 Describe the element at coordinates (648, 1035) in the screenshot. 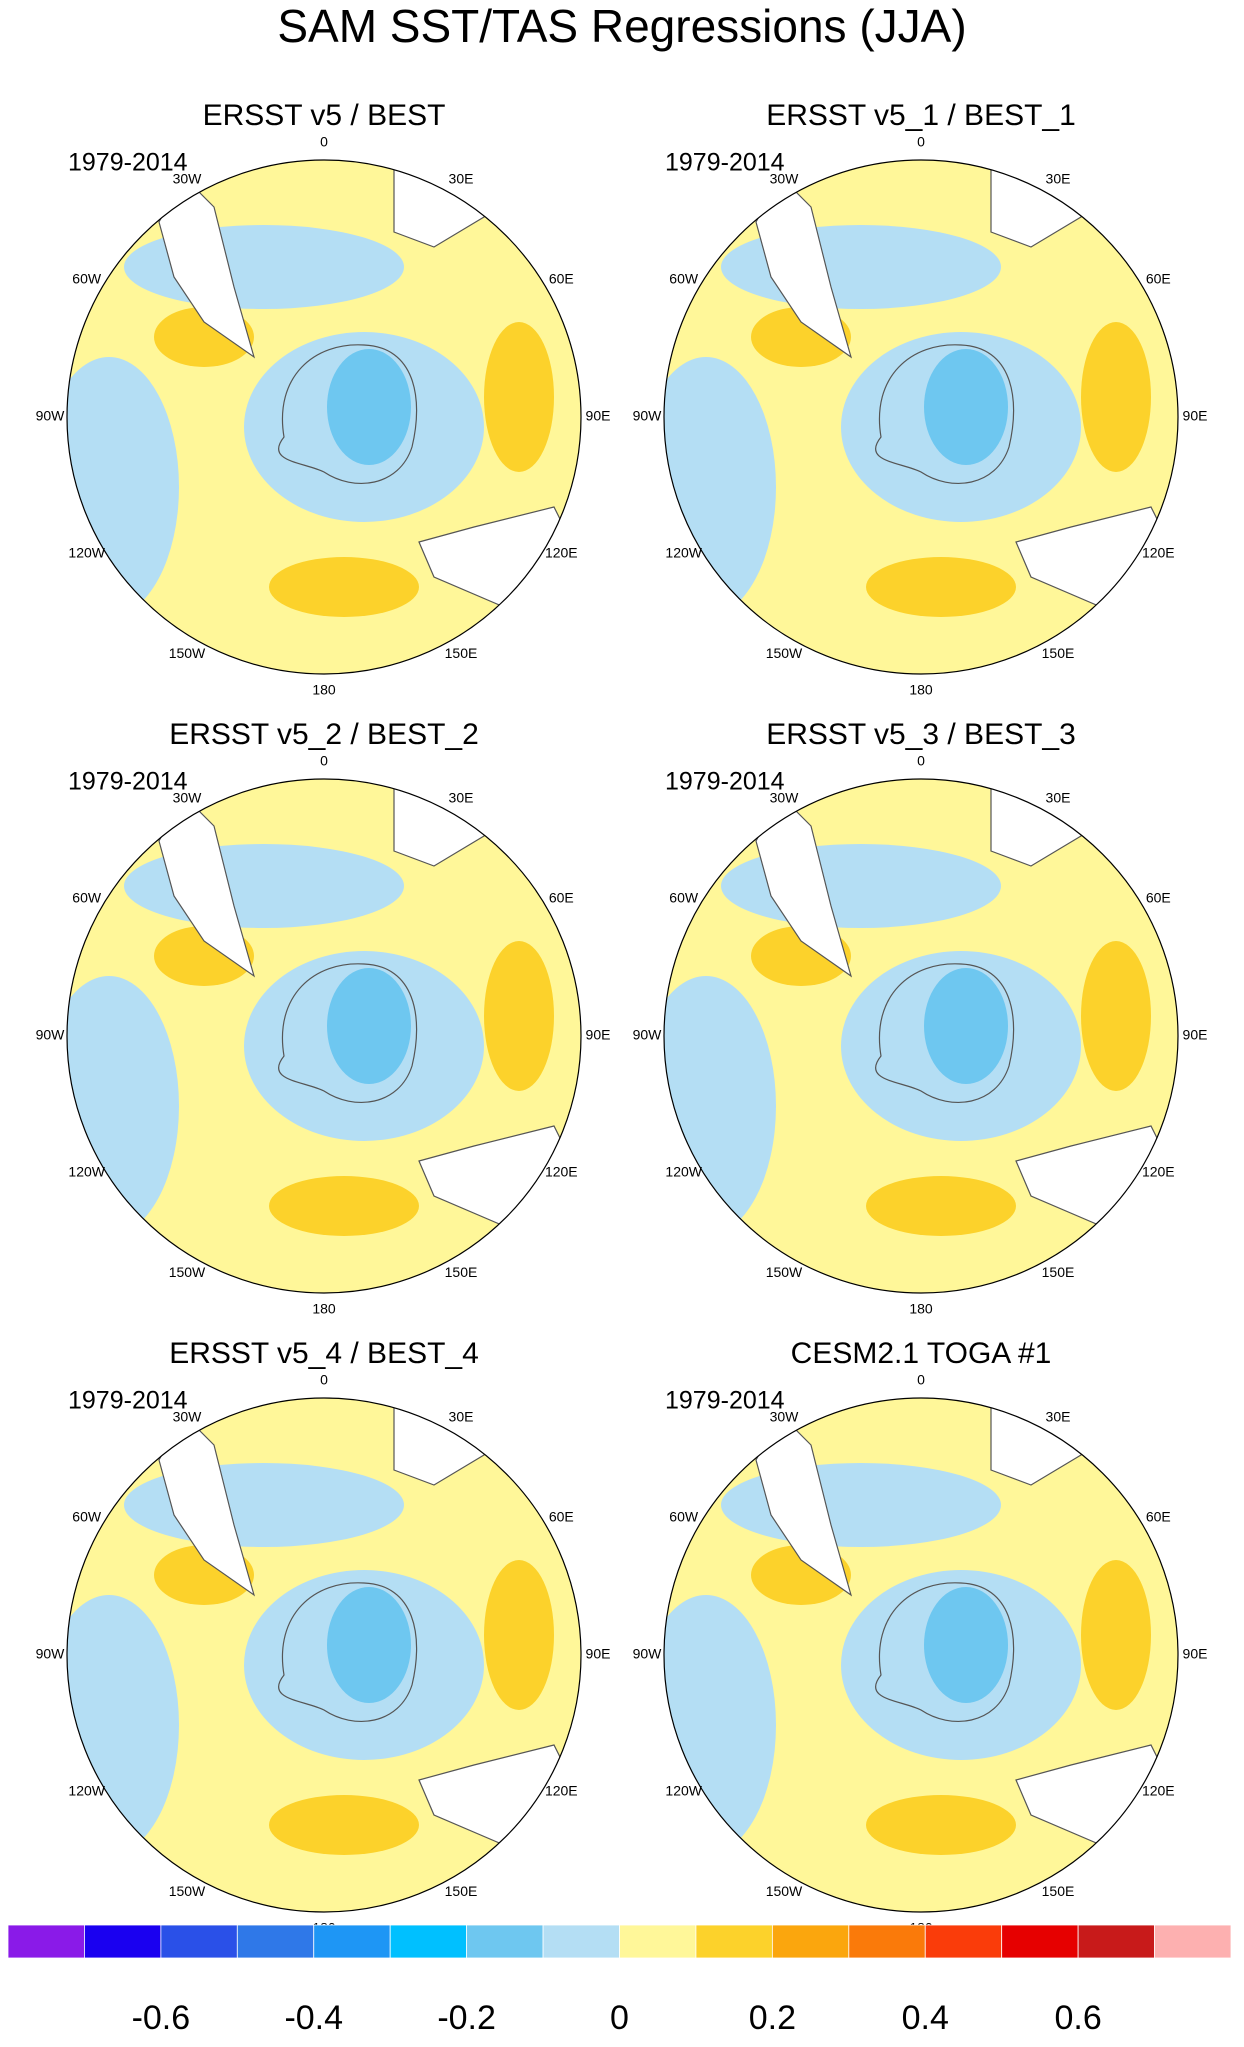

I see `longitude-label: 90W` at that location.